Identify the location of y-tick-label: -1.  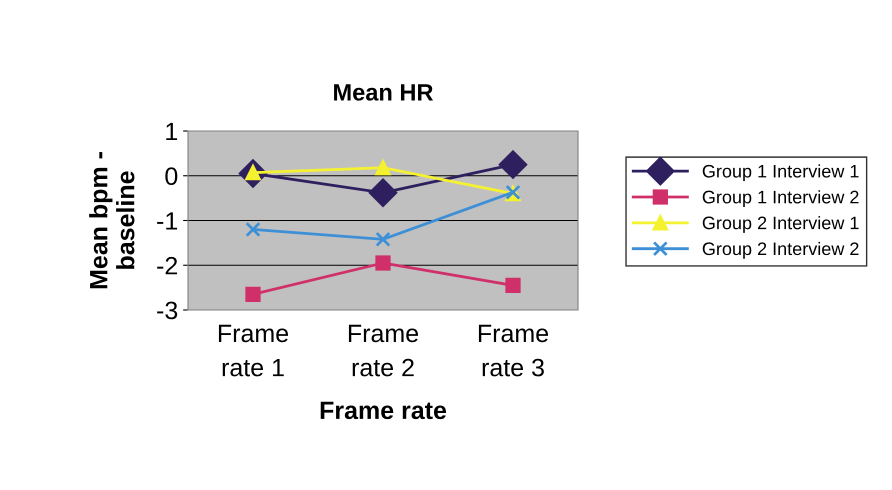
(167, 221).